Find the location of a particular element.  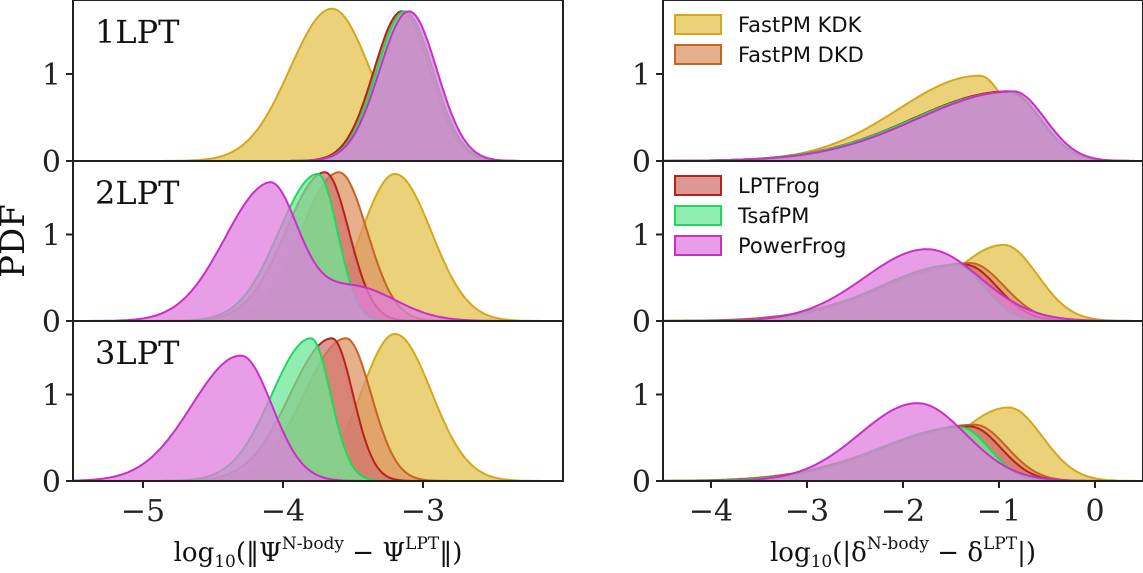

panel-label: 3LPT is located at coordinates (137, 353).